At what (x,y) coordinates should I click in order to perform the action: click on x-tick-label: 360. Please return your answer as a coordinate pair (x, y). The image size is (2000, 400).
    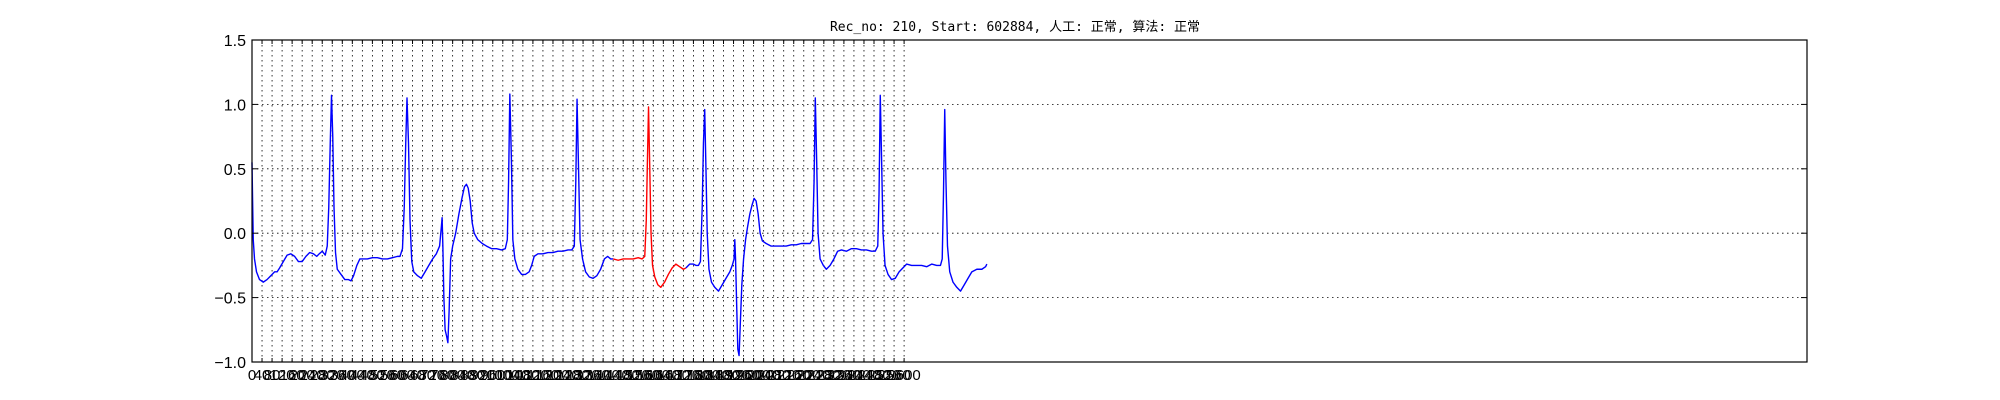
    Looking at the image, I should click on (342, 375).